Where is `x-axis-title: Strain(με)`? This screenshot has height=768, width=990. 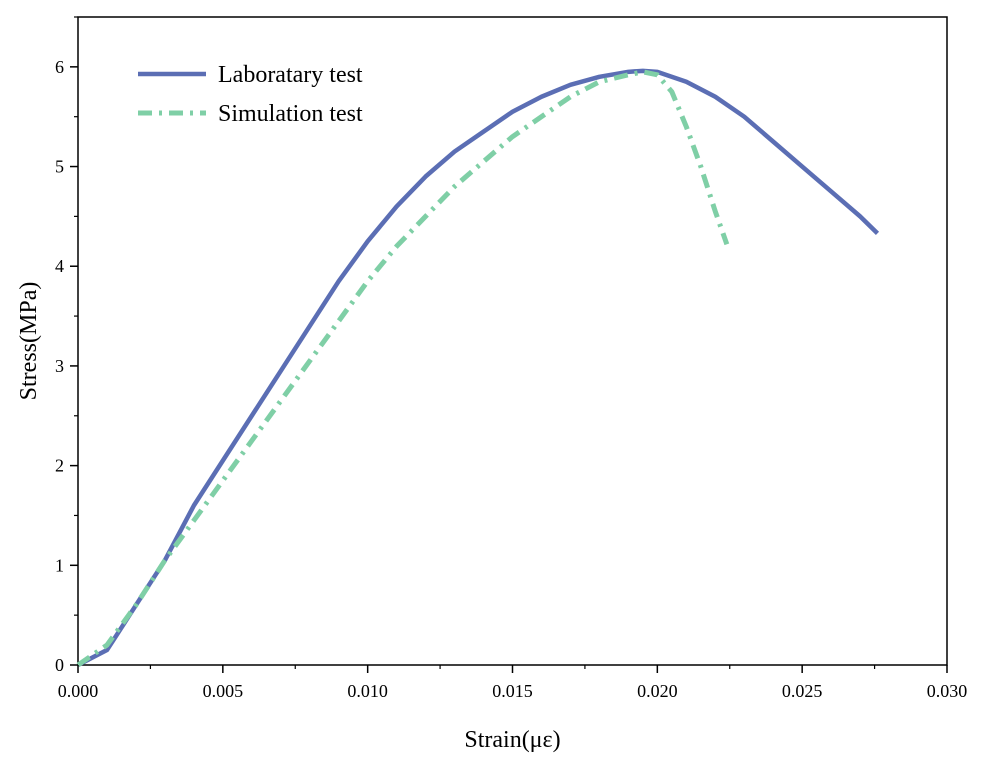
x-axis-title: Strain(με) is located at coordinates (512, 740).